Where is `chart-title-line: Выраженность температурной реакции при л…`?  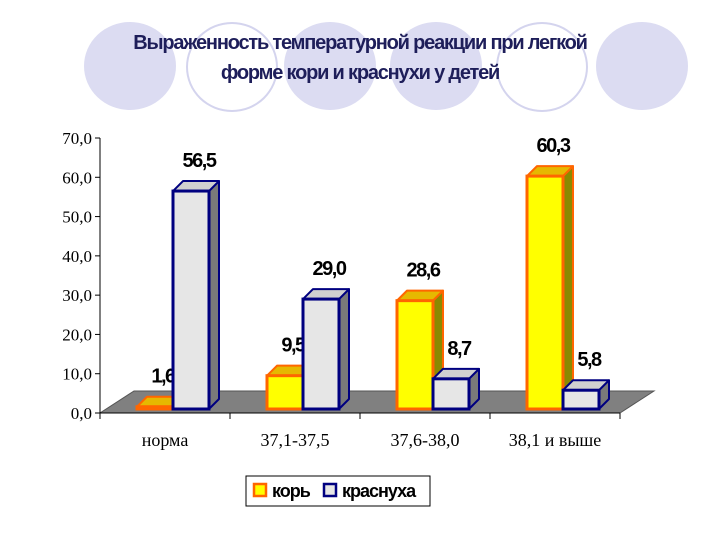
chart-title-line: Выраженность температурной реакции при л… is located at coordinates (360, 43).